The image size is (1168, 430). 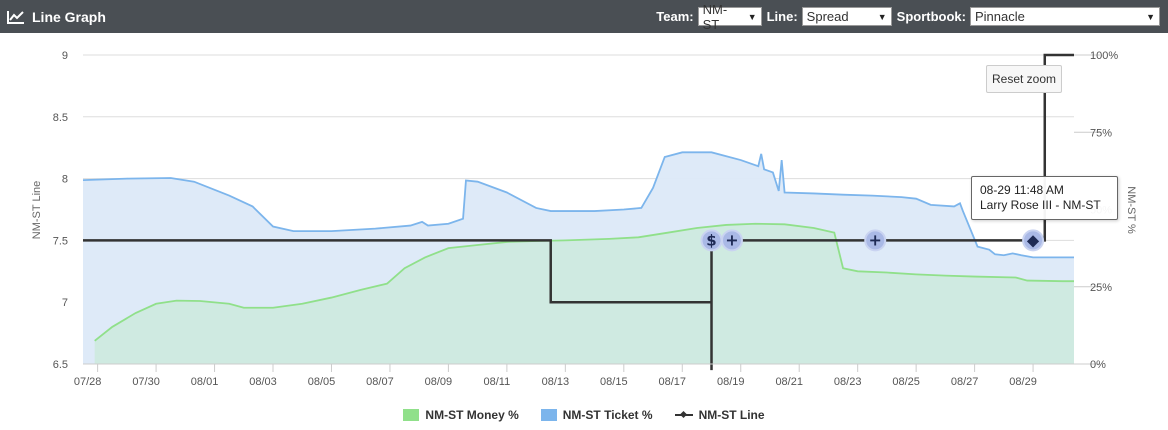 What do you see at coordinates (683, 415) in the screenshot?
I see `legend-swatch-line` at bounding box center [683, 415].